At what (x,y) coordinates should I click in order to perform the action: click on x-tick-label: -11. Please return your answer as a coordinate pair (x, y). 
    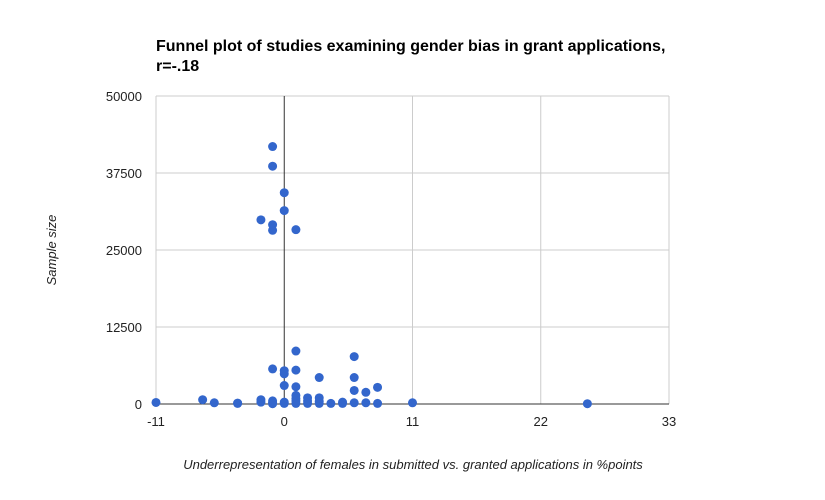
    Looking at the image, I should click on (156, 421).